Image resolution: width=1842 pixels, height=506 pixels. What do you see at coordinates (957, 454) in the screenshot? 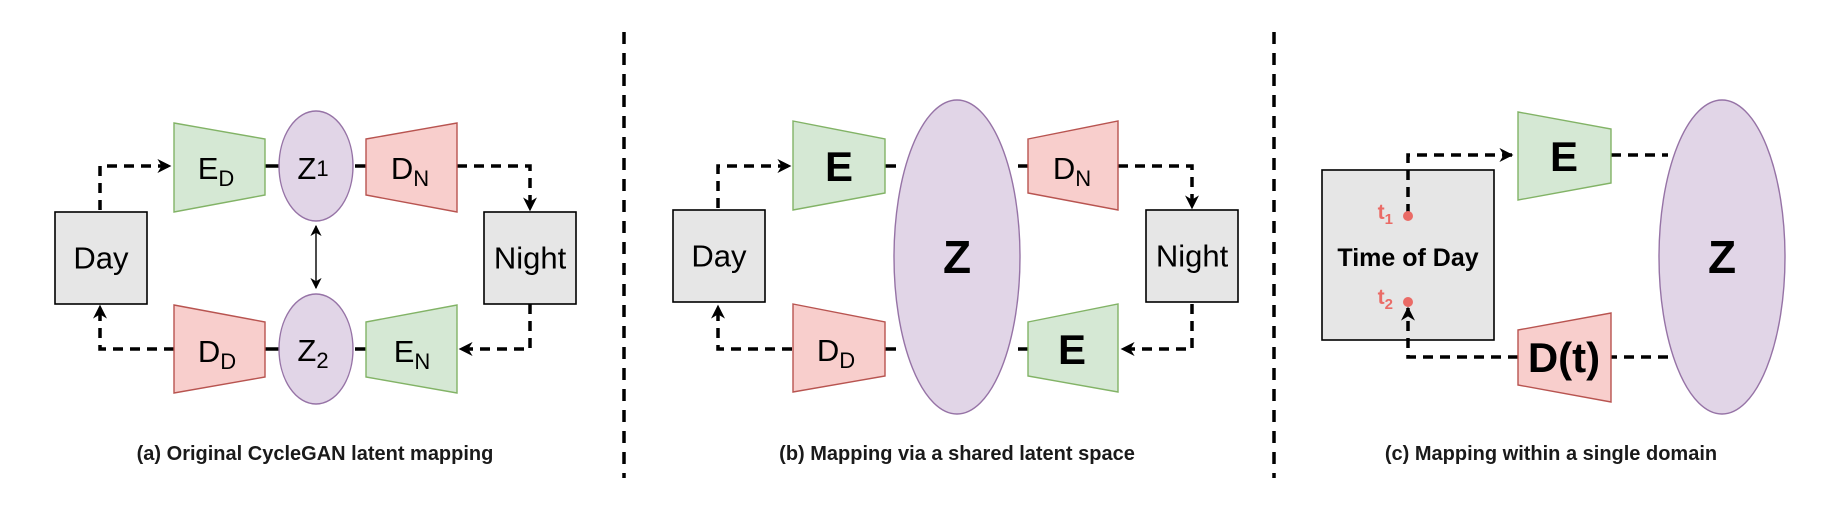
I see `caption-b: (b) Mapping via a shared latent space` at bounding box center [957, 454].